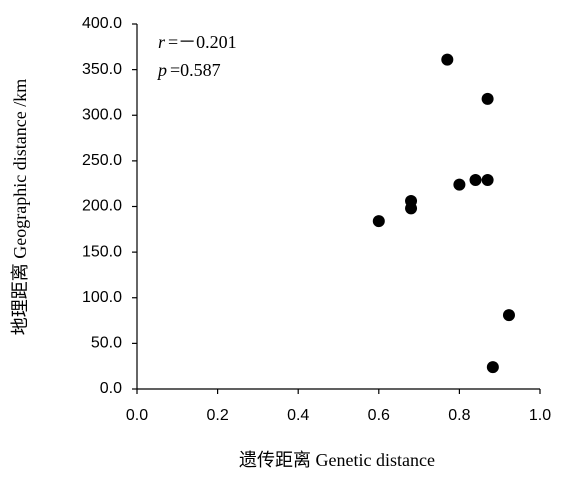  I want to click on x-tick-label: 0.0, so click(137, 415).